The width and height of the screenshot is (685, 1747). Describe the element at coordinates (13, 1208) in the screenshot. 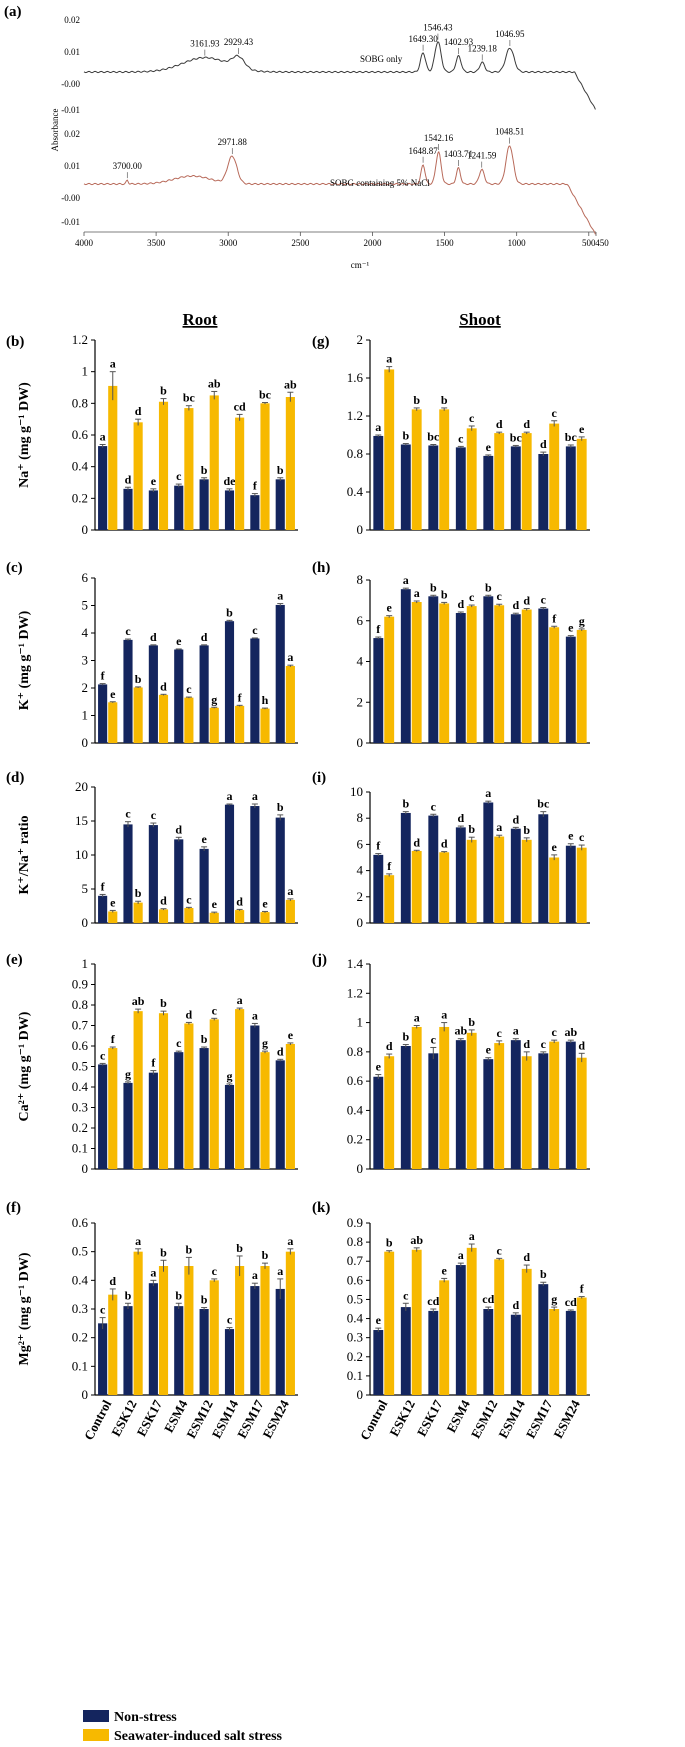

I see `panel-label-f: (f)` at that location.